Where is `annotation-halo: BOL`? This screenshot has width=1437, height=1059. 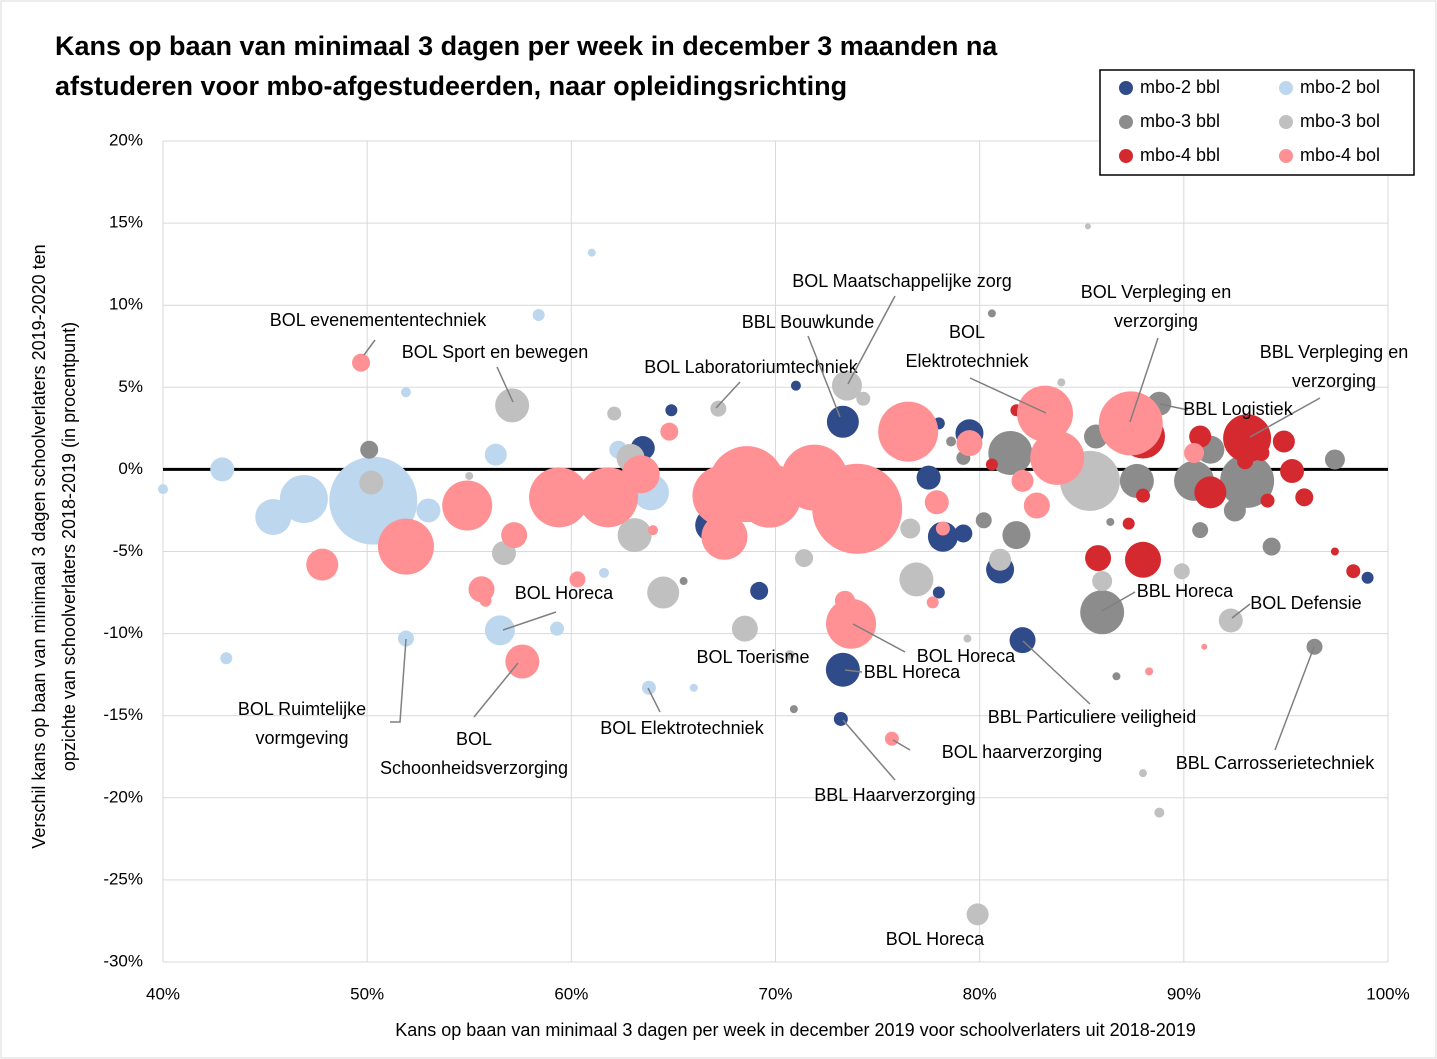 annotation-halo: BOL is located at coordinates (474, 739).